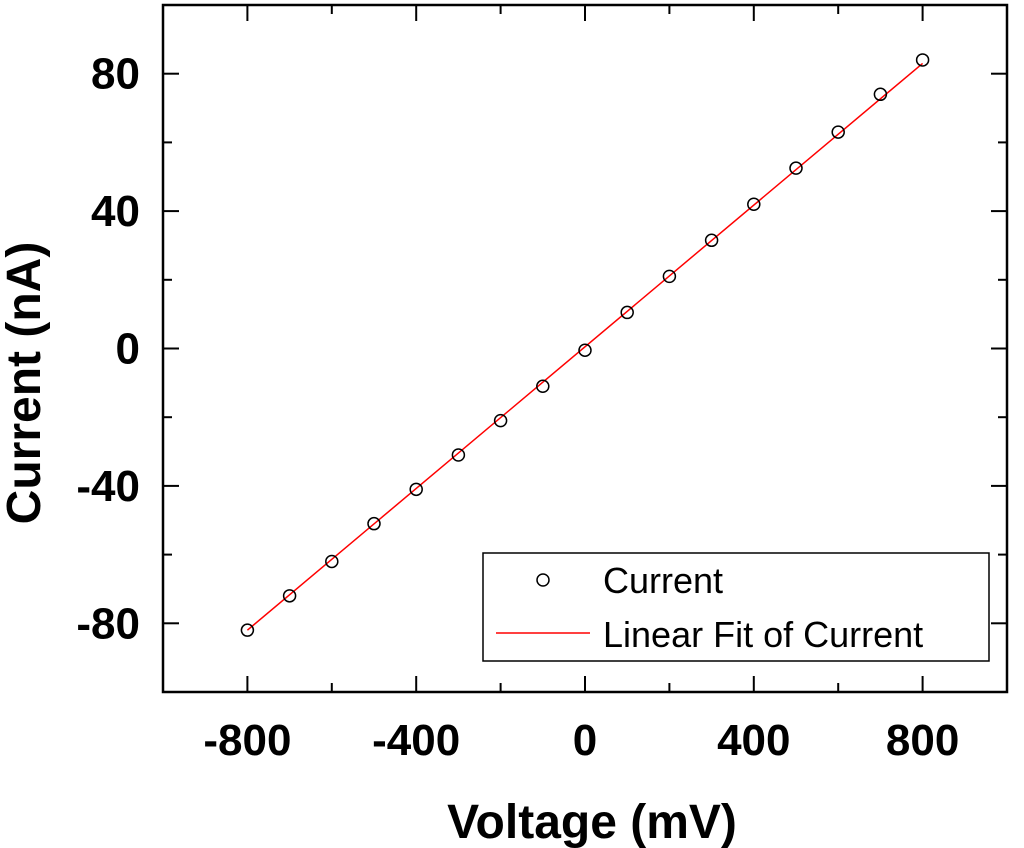 This screenshot has height=848, width=1024. I want to click on legend-label-fit: Linear Fit of Current, so click(763, 634).